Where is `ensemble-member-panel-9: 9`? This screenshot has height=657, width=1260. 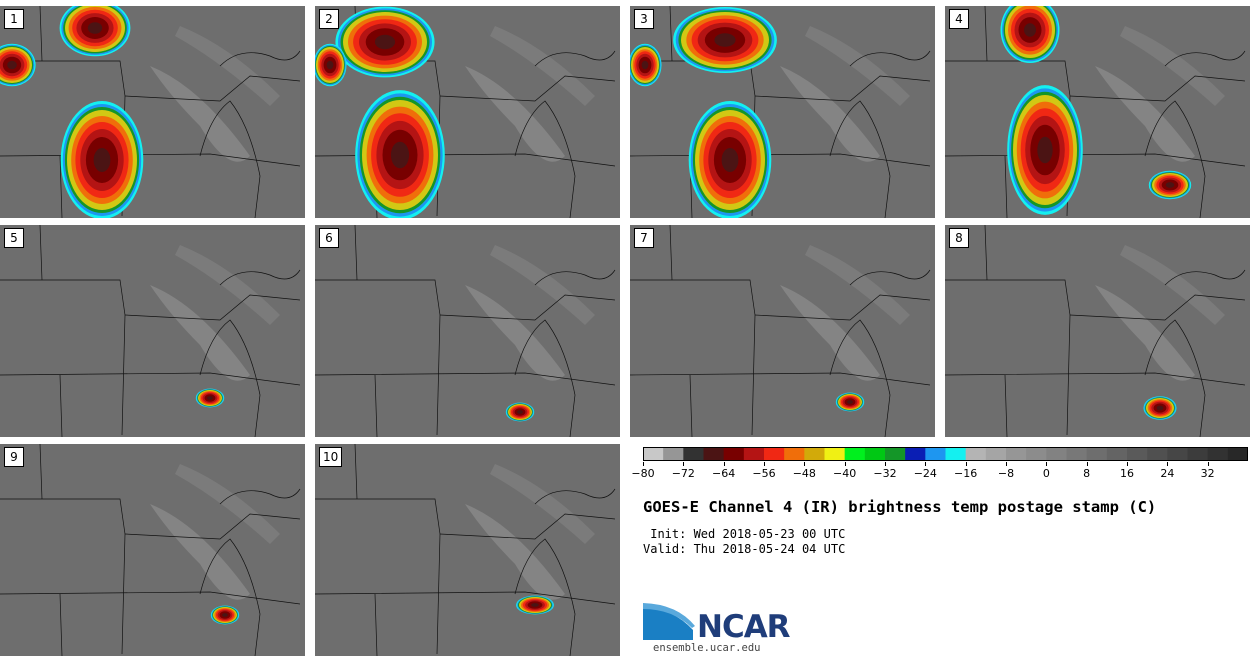
ensemble-member-panel-9: 9 is located at coordinates (152, 550).